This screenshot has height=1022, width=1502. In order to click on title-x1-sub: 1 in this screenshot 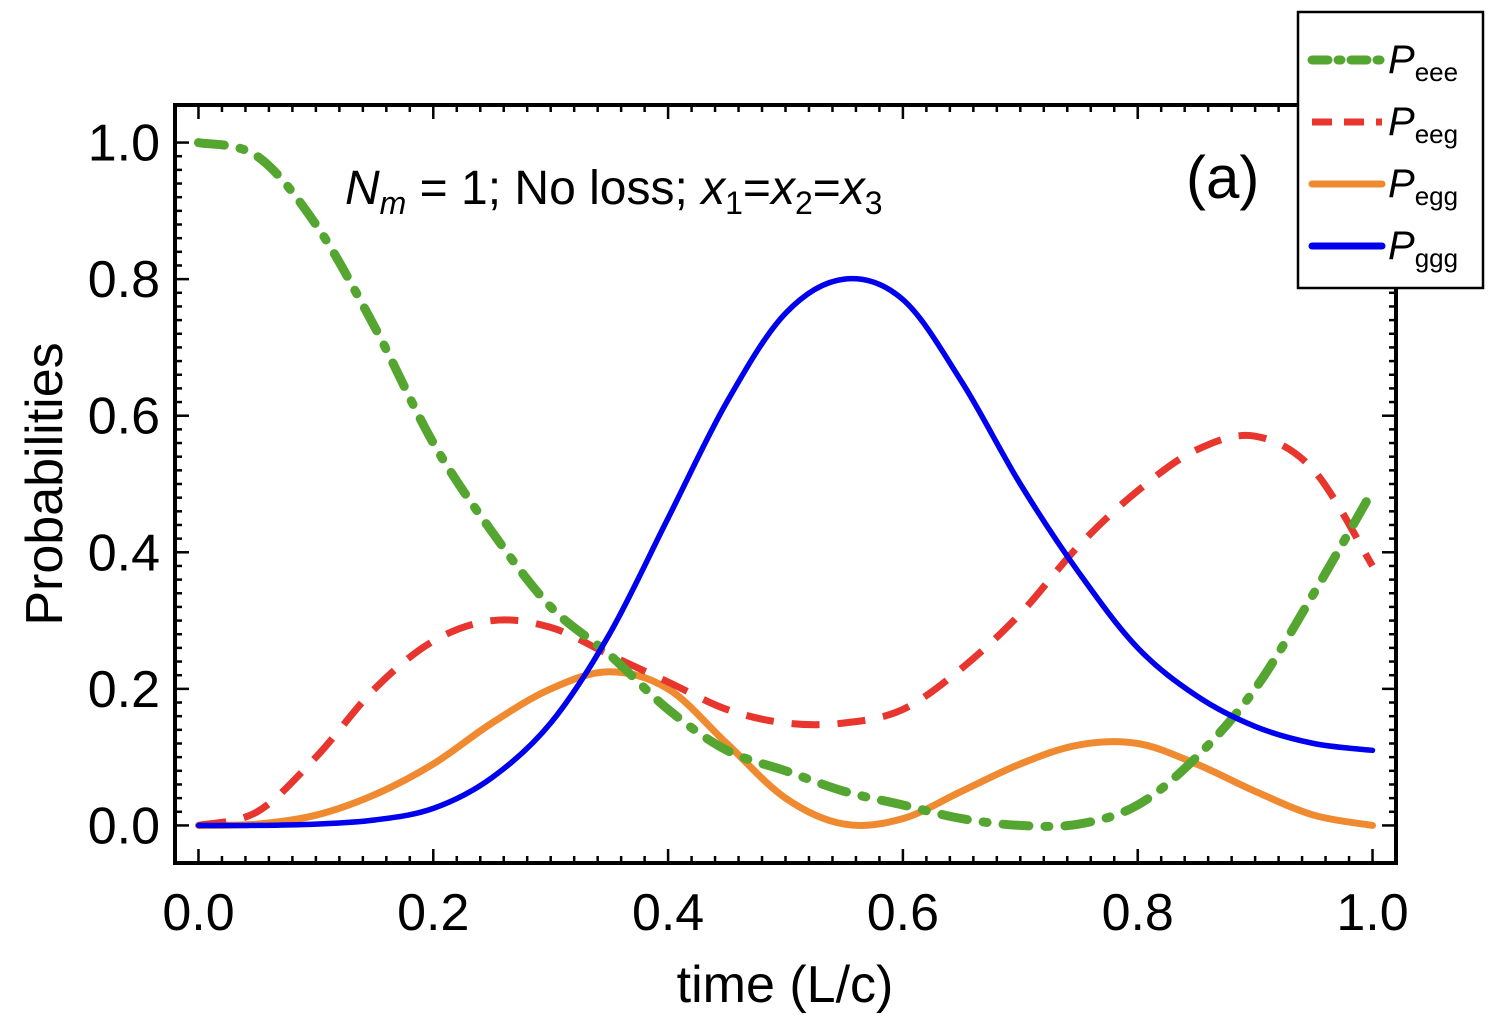, I will do `click(734, 203)`.